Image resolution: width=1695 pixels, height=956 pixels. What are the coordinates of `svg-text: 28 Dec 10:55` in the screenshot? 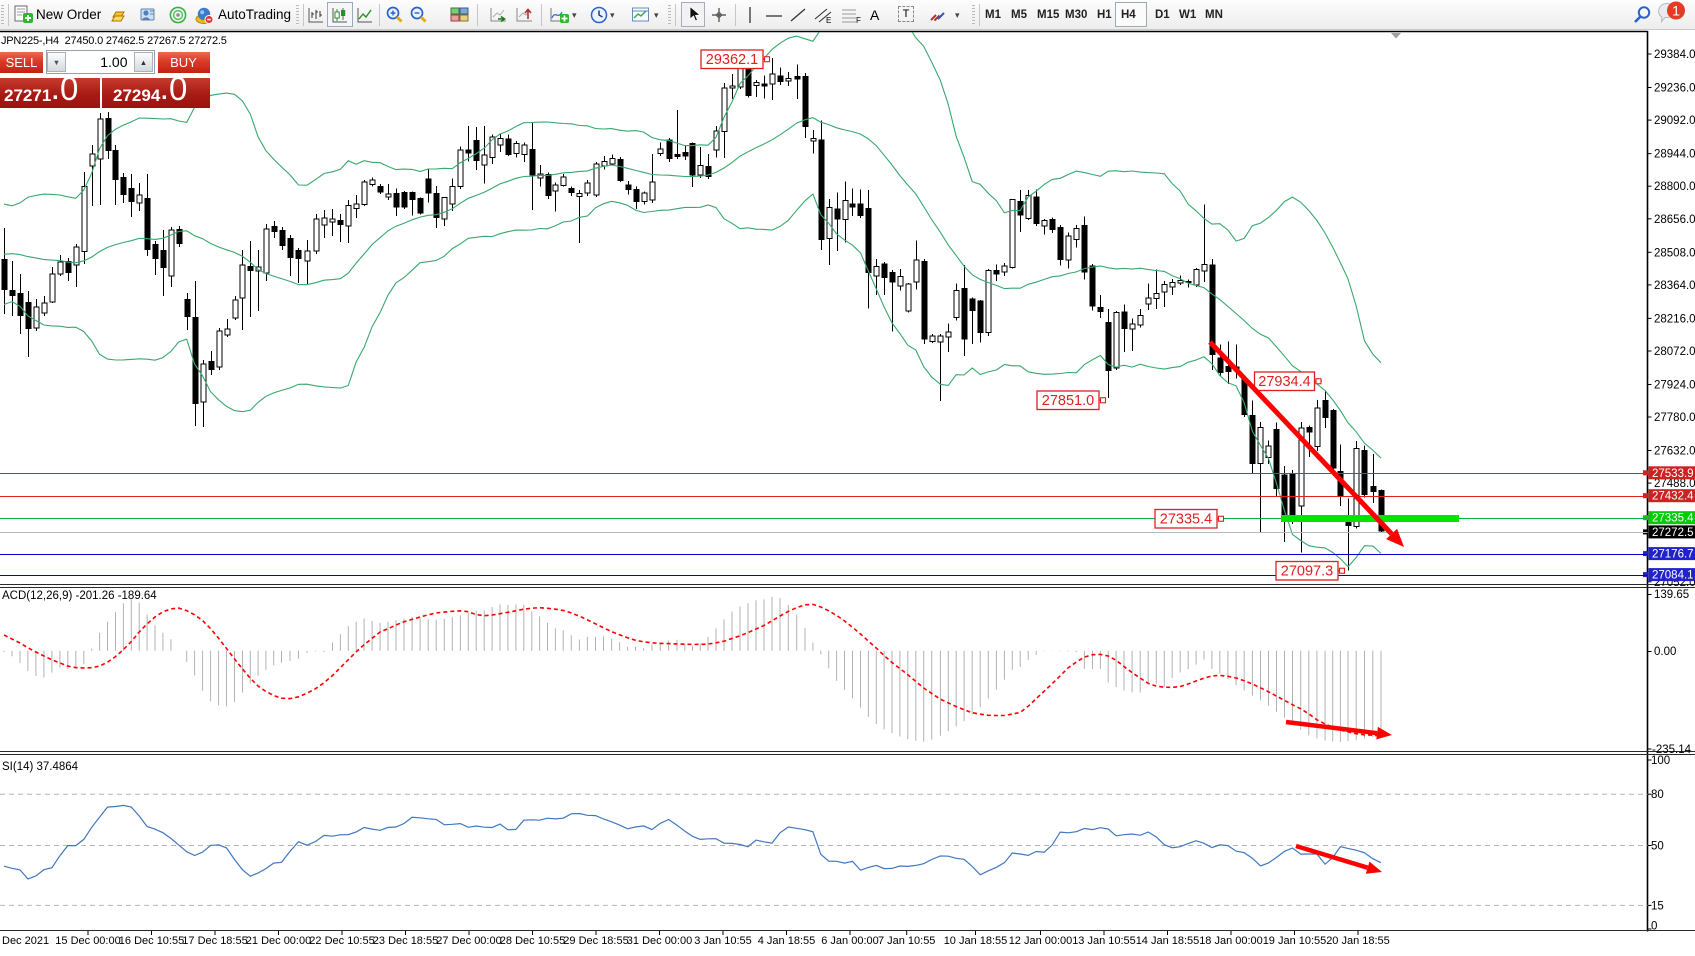 It's located at (532, 941).